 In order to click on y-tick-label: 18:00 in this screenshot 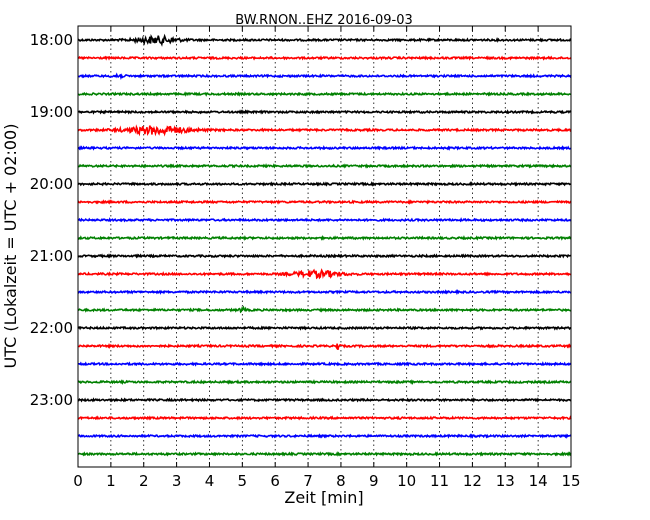, I will do `click(51, 40)`.